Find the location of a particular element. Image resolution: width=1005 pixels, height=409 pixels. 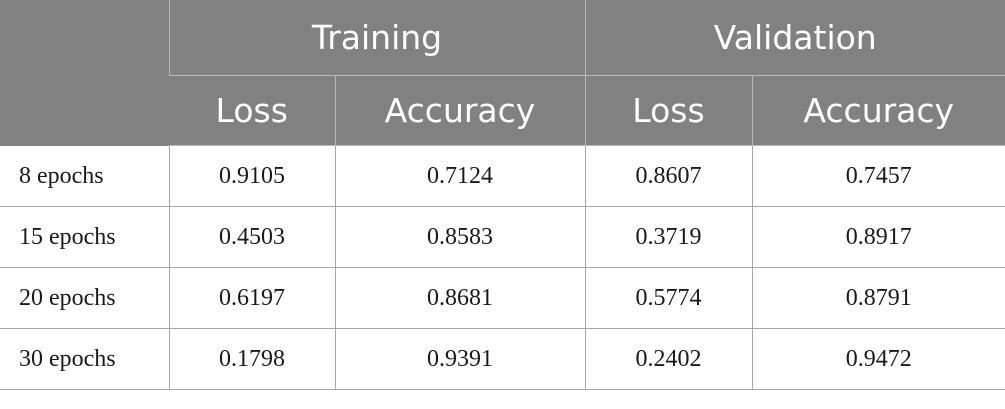

validation-loss-cell: 0.5774 is located at coordinates (668, 298).